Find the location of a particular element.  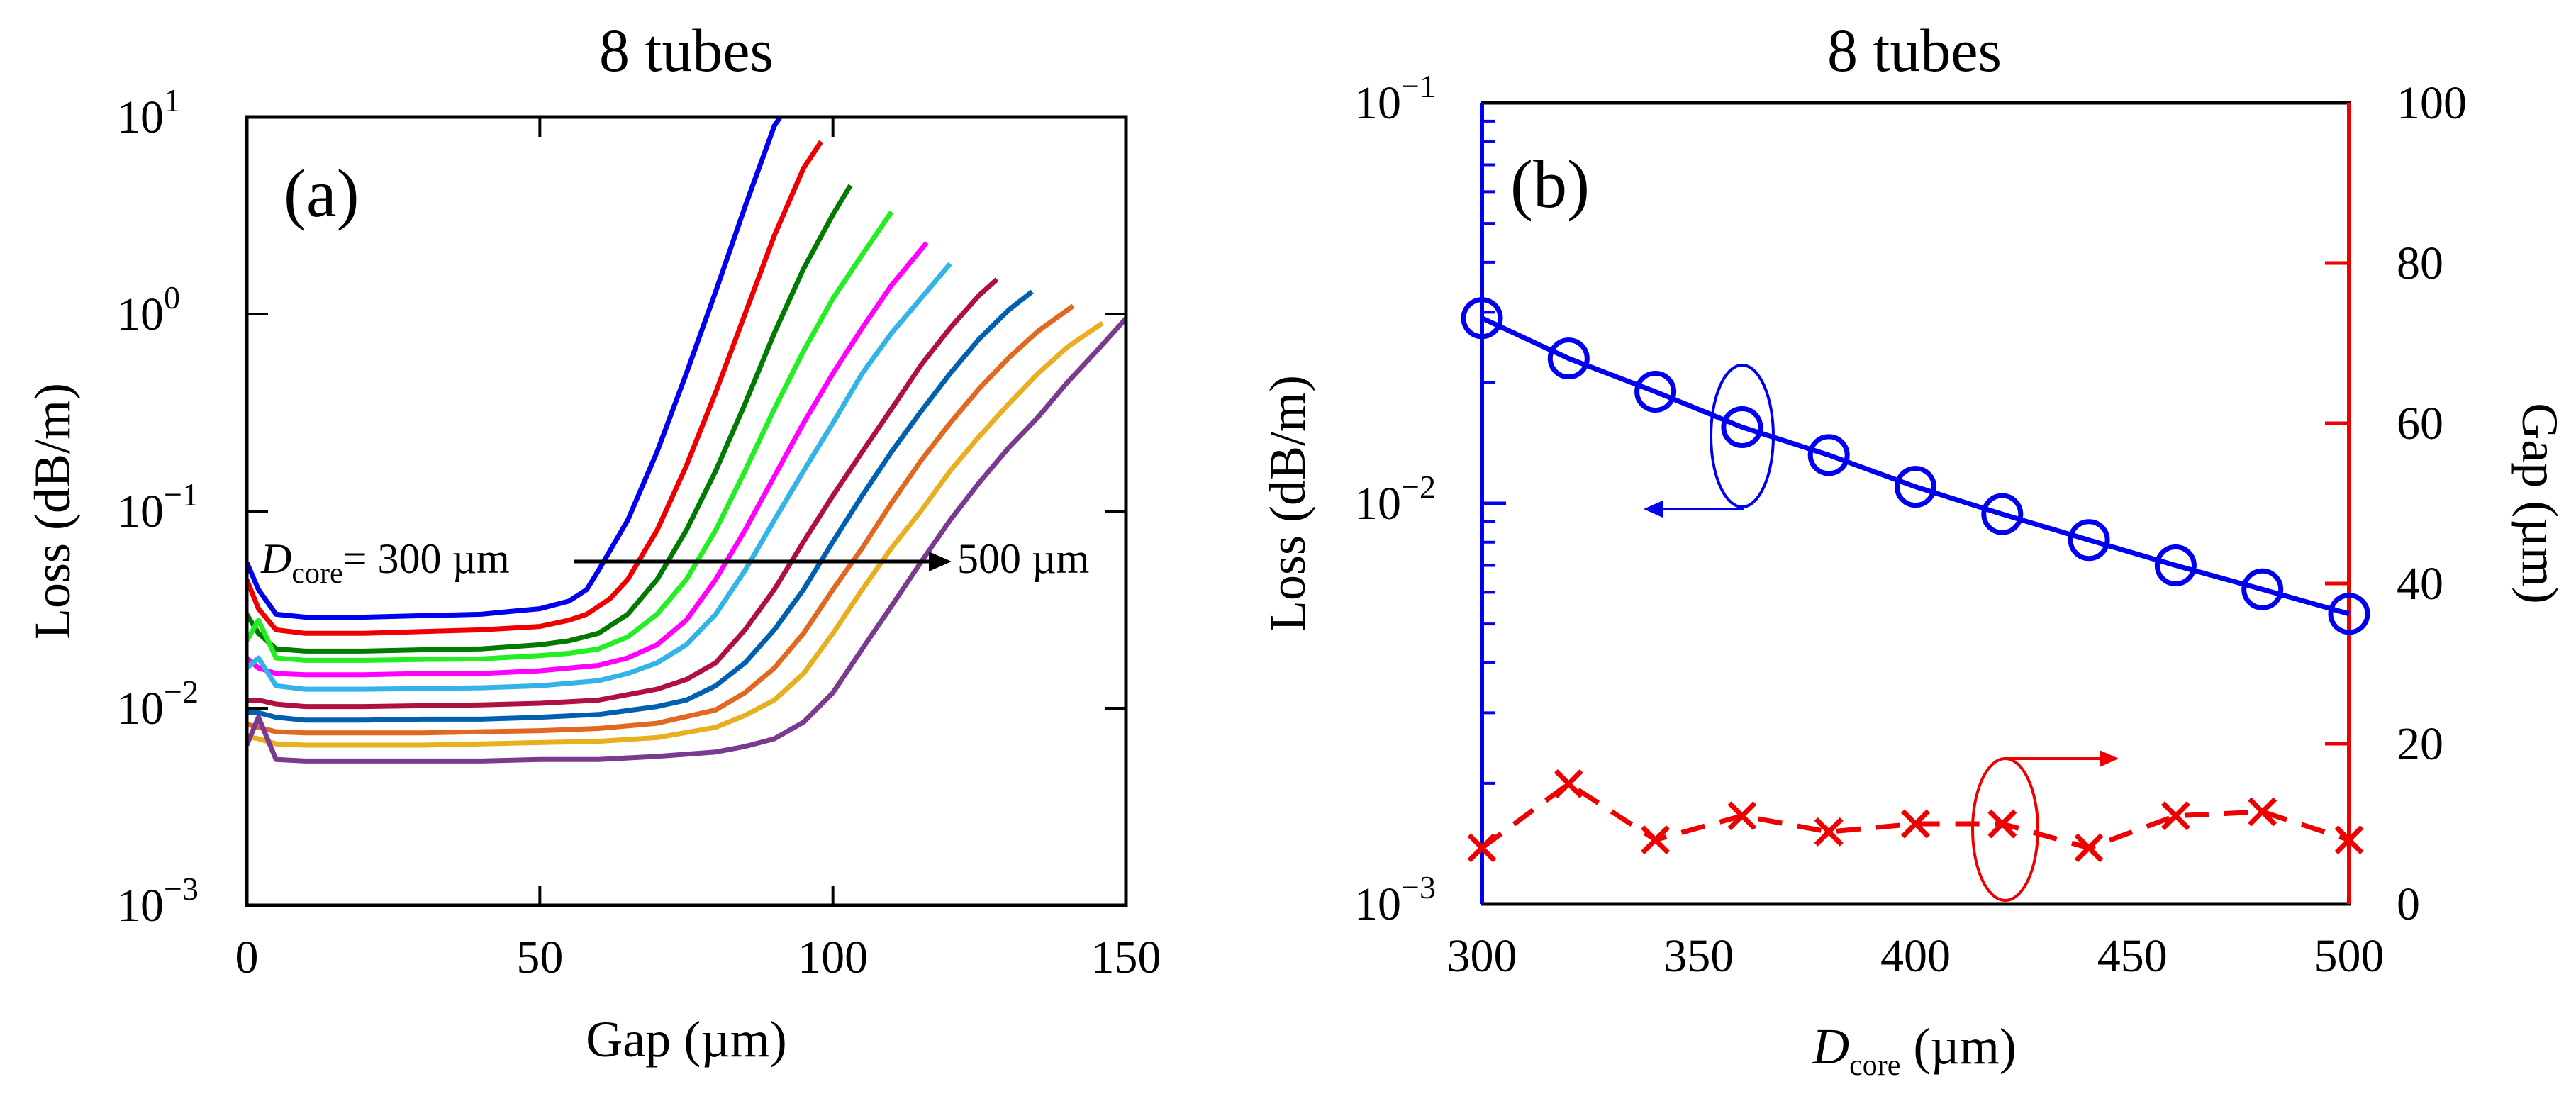

panel-b-x-tick-label: 450 is located at coordinates (2132, 956).